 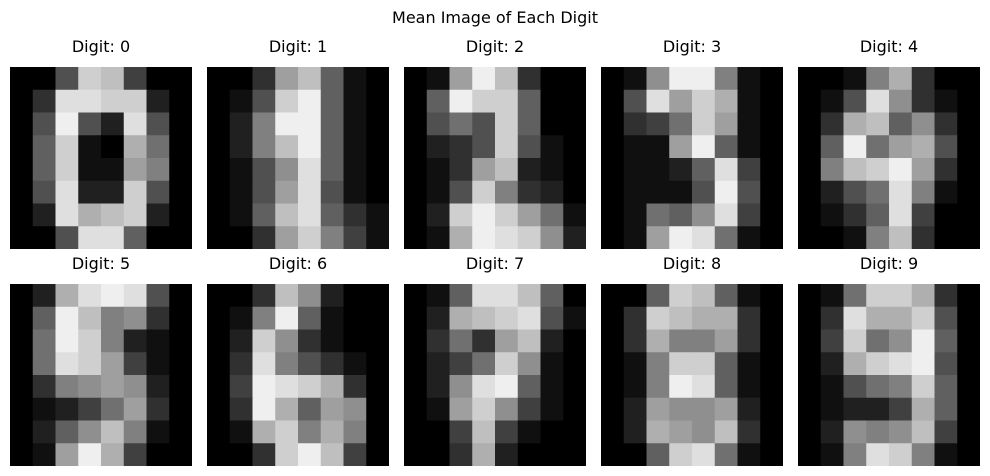 What do you see at coordinates (495, 143) in the screenshot?
I see `panel-digit-2: Digit: 2` at bounding box center [495, 143].